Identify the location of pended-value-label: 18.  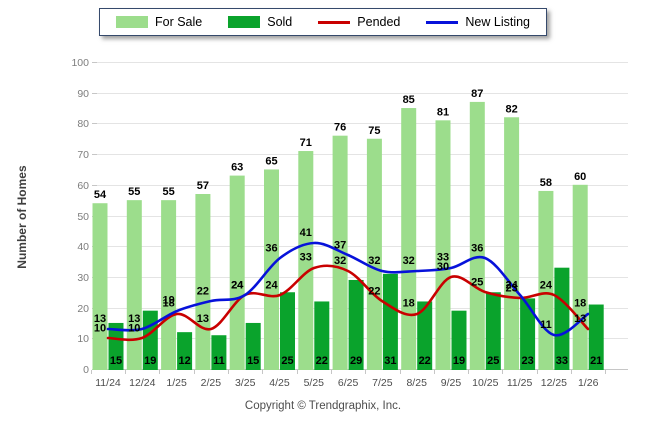
(409, 304).